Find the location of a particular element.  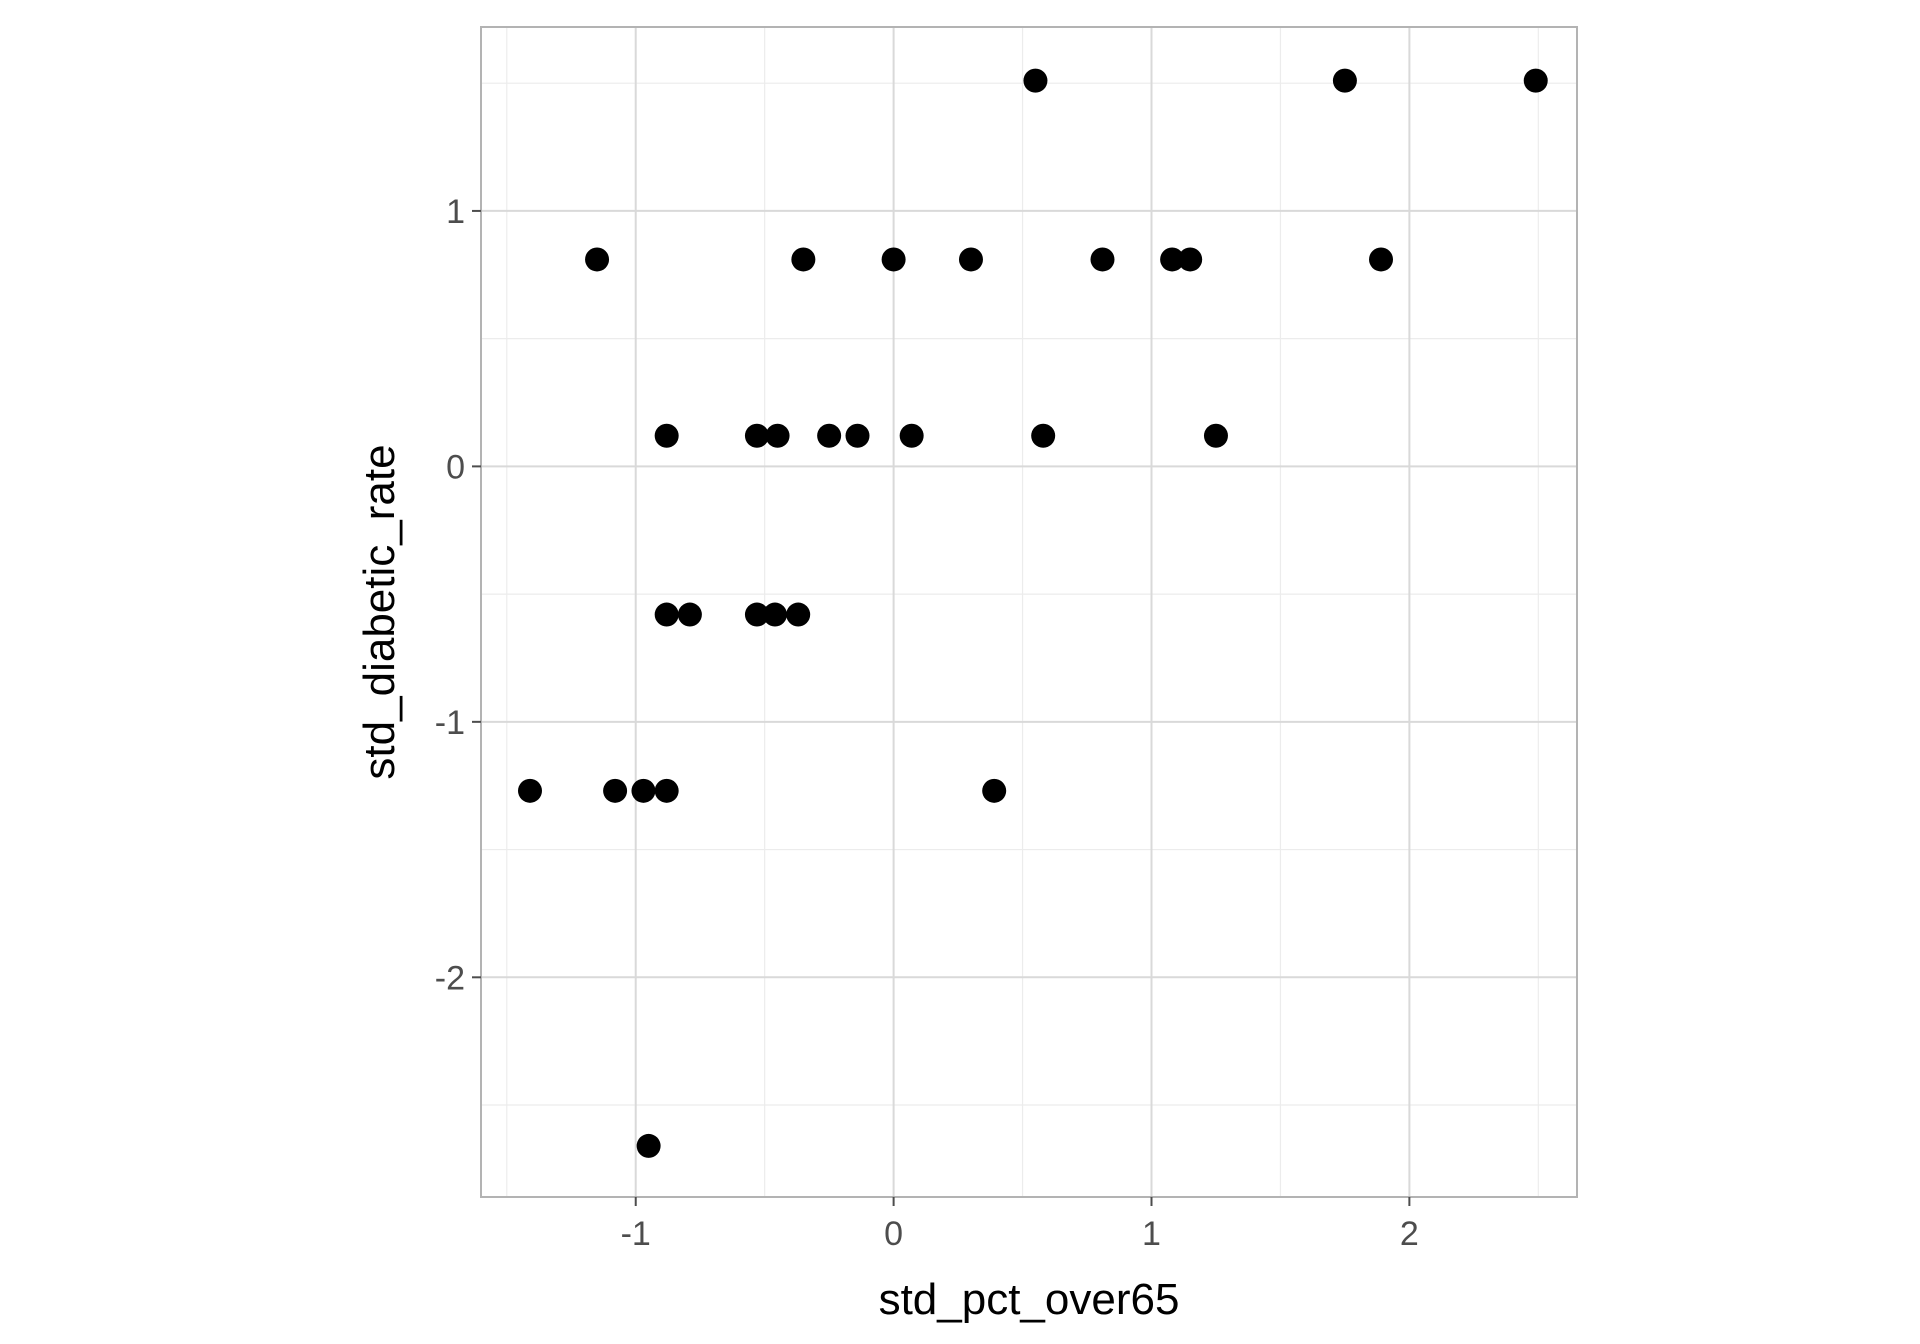

y-tick-label: -2 is located at coordinates (450, 978).